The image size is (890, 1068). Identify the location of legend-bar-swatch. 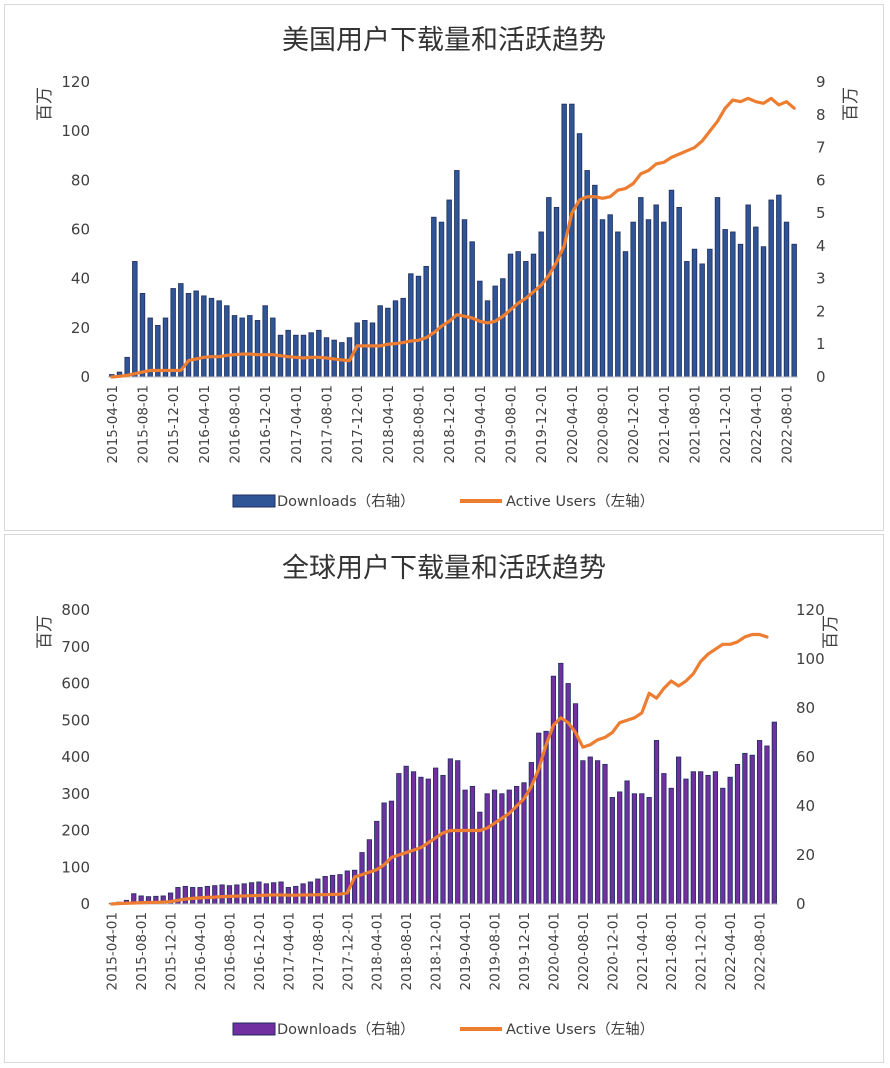
(254, 1029).